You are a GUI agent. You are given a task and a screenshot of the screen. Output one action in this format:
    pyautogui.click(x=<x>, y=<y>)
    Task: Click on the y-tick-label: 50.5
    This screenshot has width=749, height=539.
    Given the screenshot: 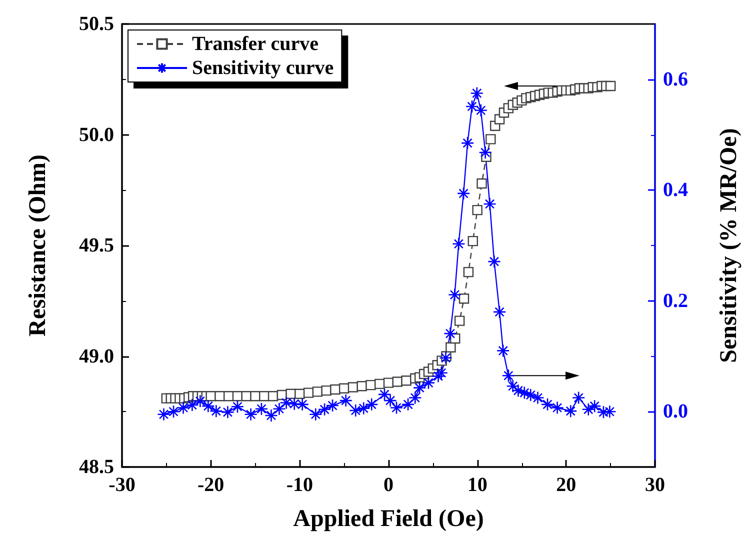 What is the action you would take?
    pyautogui.click(x=96, y=24)
    